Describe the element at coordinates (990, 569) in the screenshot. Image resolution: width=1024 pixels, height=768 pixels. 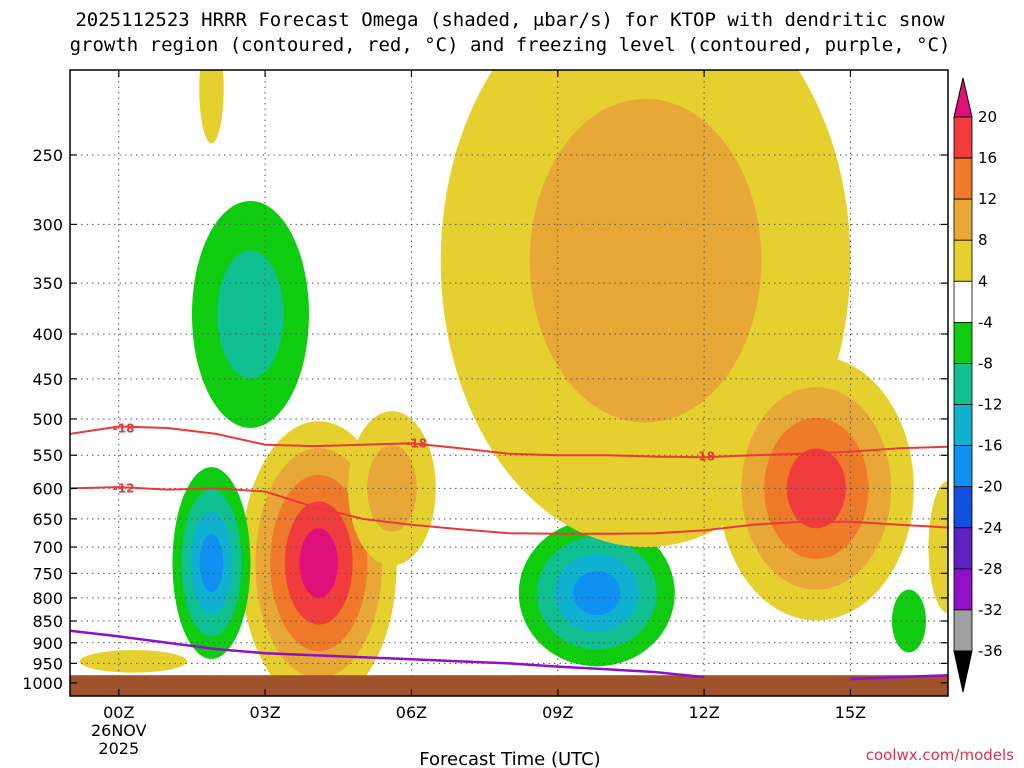
I see `colorbar-label-11: -28` at that location.